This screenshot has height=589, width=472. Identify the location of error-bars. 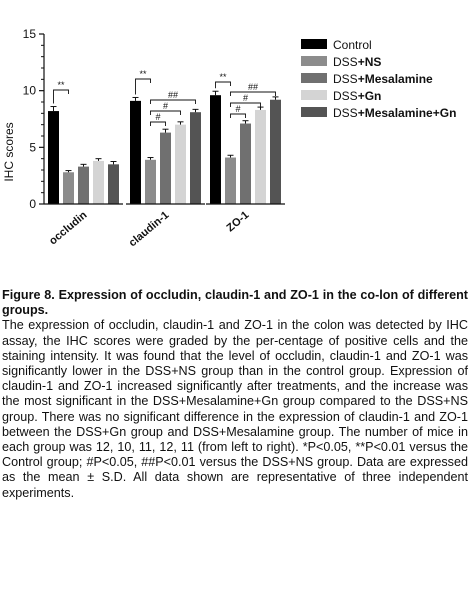
(164, 131).